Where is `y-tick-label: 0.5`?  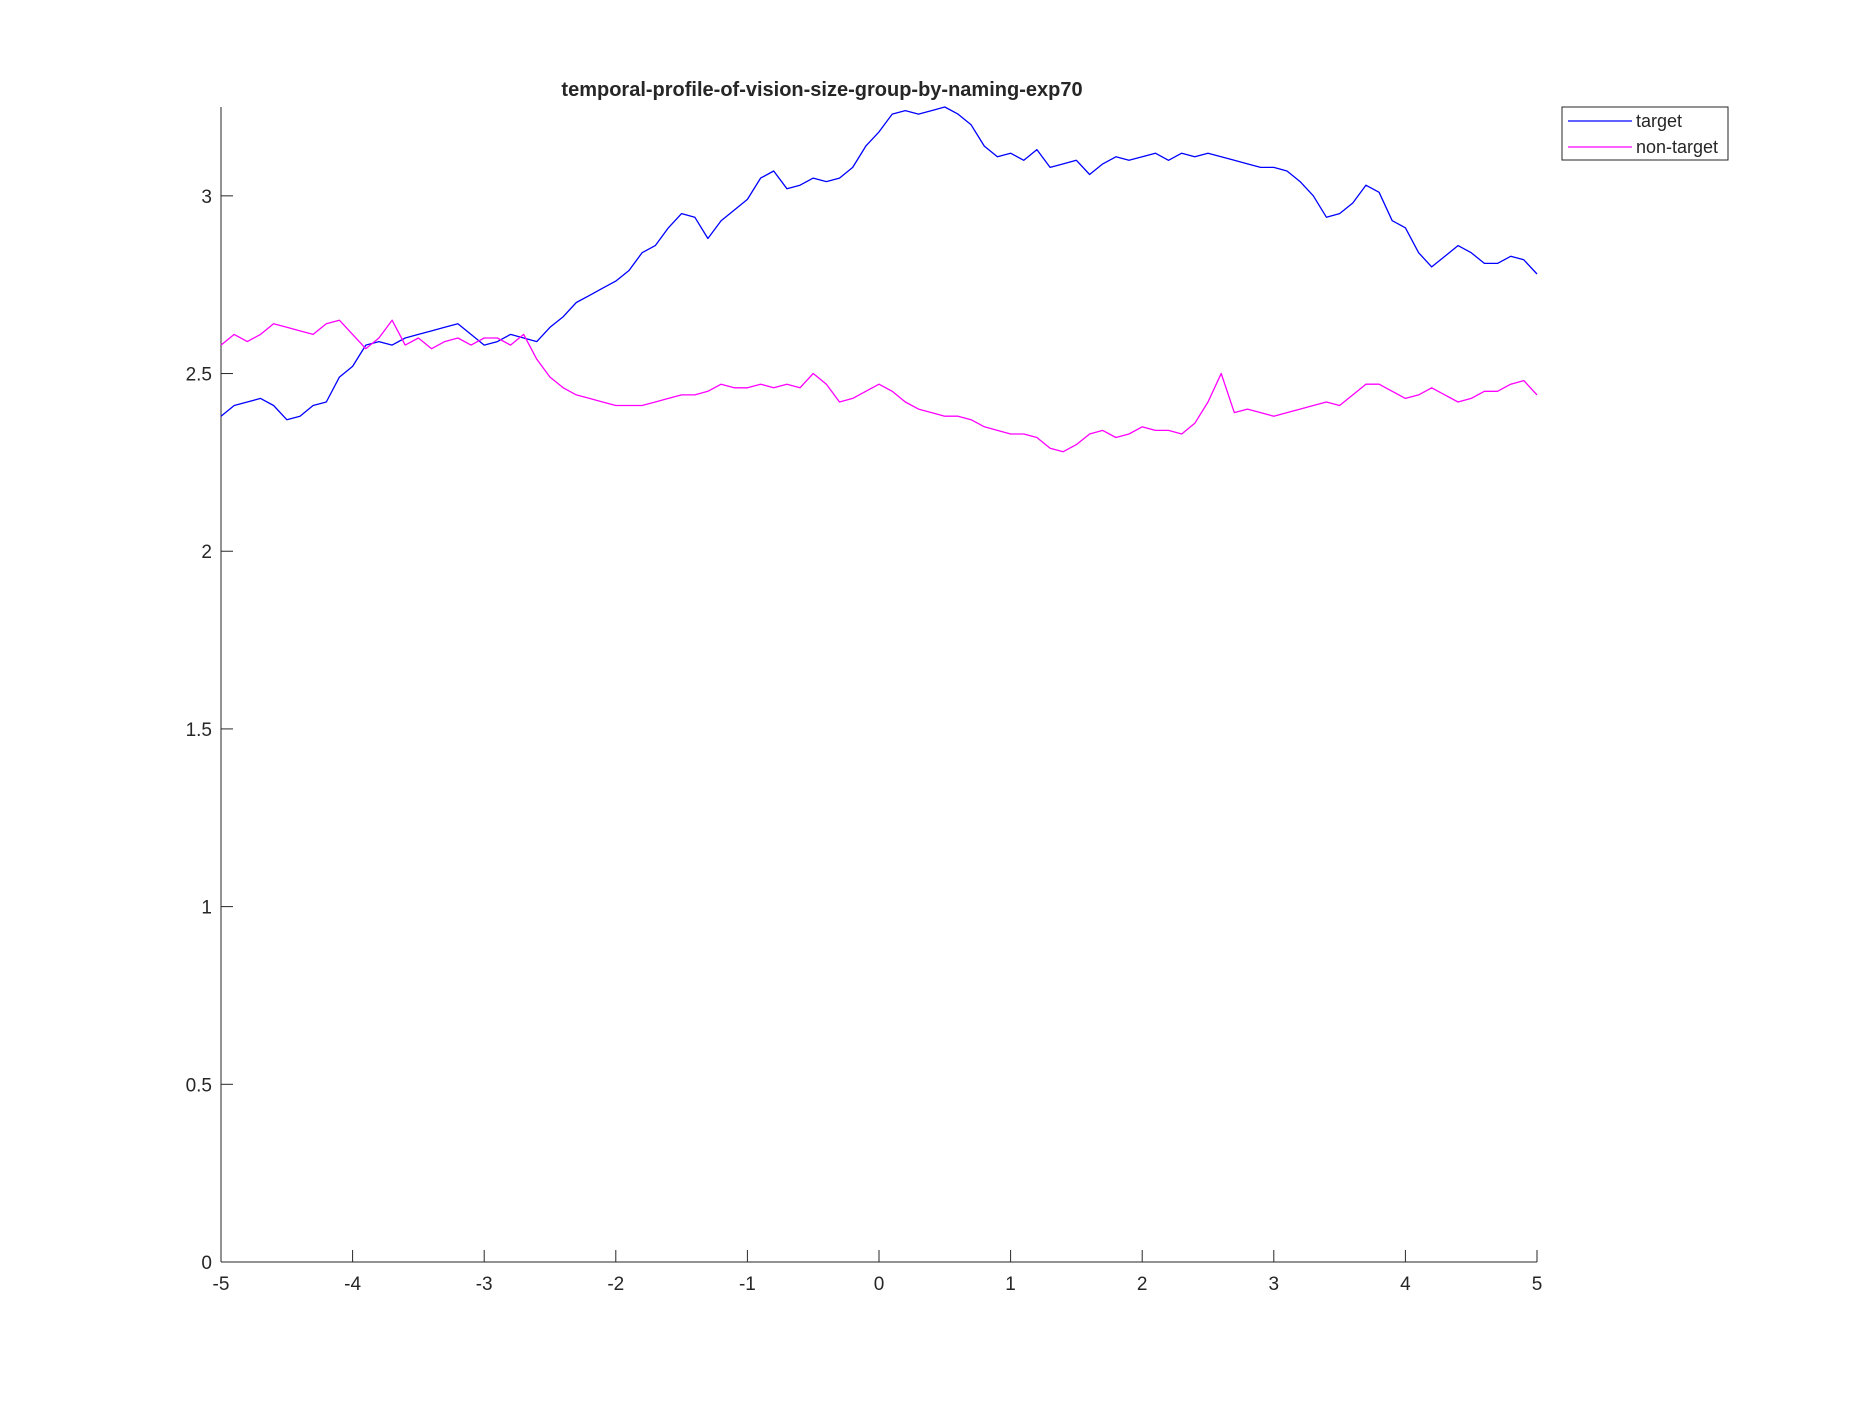
y-tick-label: 0.5 is located at coordinates (199, 1085).